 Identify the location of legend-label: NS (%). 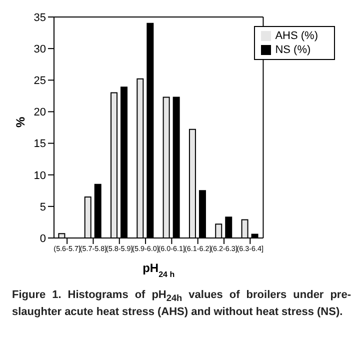
(293, 50).